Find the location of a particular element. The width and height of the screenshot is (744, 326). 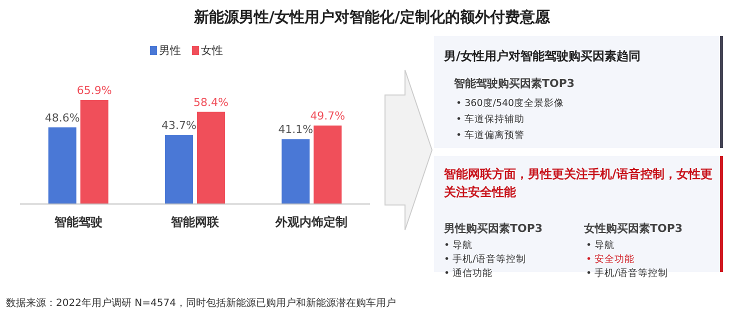

data-label: 65.9% is located at coordinates (94, 90).